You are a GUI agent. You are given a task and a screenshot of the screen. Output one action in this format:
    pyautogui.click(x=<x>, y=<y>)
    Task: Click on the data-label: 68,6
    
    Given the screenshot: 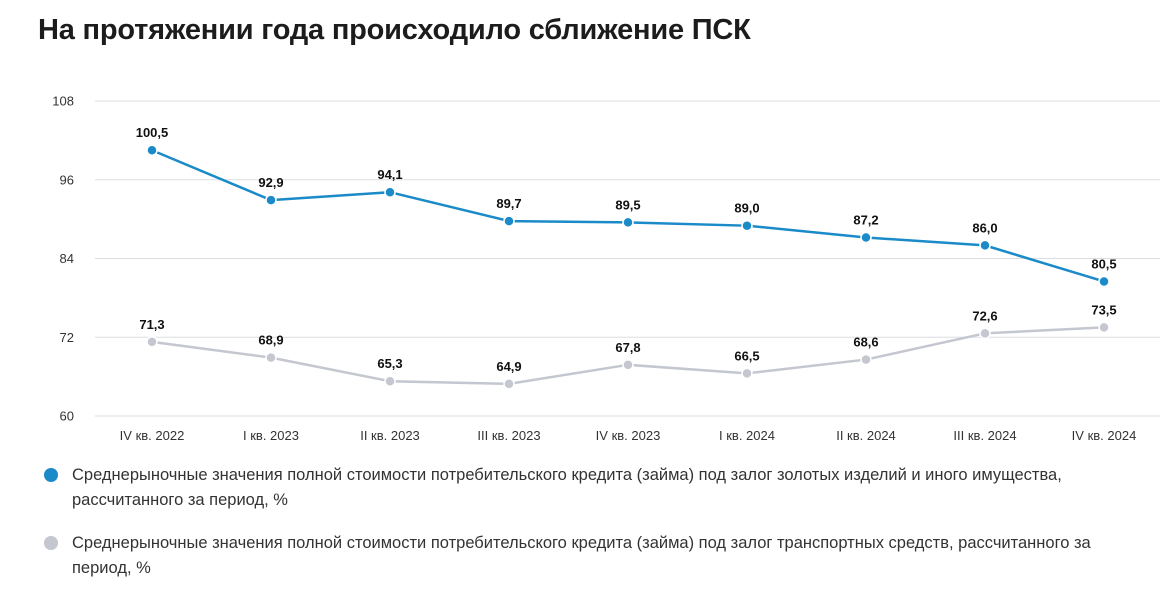 What is the action you would take?
    pyautogui.click(x=865, y=342)
    